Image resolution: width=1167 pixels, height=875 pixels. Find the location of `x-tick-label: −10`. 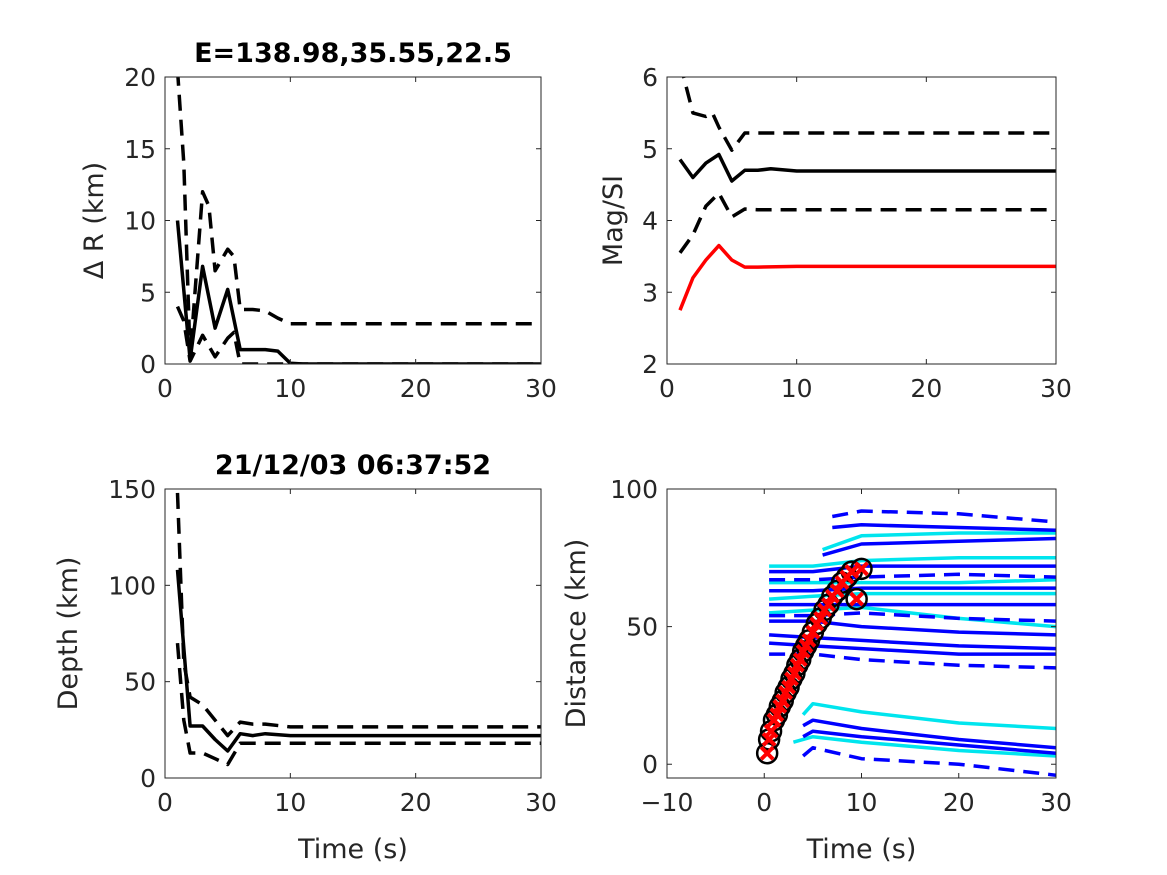

x-tick-label: −10 is located at coordinates (667, 802).